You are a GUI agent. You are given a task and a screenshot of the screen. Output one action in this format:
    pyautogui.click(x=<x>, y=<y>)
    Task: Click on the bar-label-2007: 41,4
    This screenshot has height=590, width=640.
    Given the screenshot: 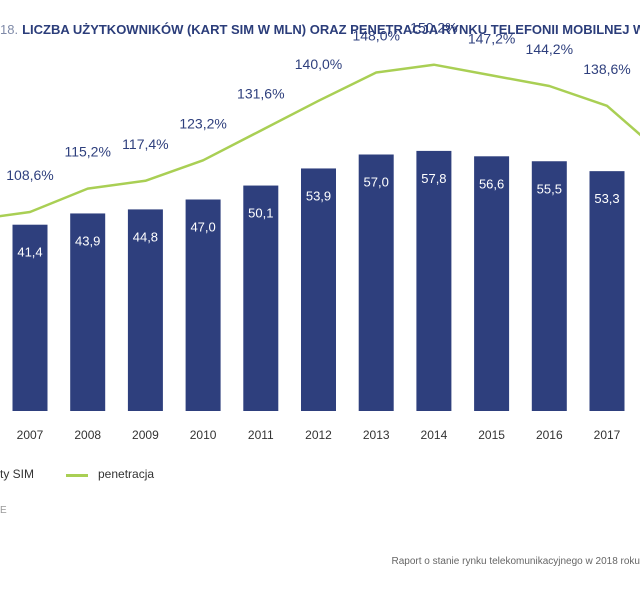 What is the action you would take?
    pyautogui.click(x=29, y=252)
    